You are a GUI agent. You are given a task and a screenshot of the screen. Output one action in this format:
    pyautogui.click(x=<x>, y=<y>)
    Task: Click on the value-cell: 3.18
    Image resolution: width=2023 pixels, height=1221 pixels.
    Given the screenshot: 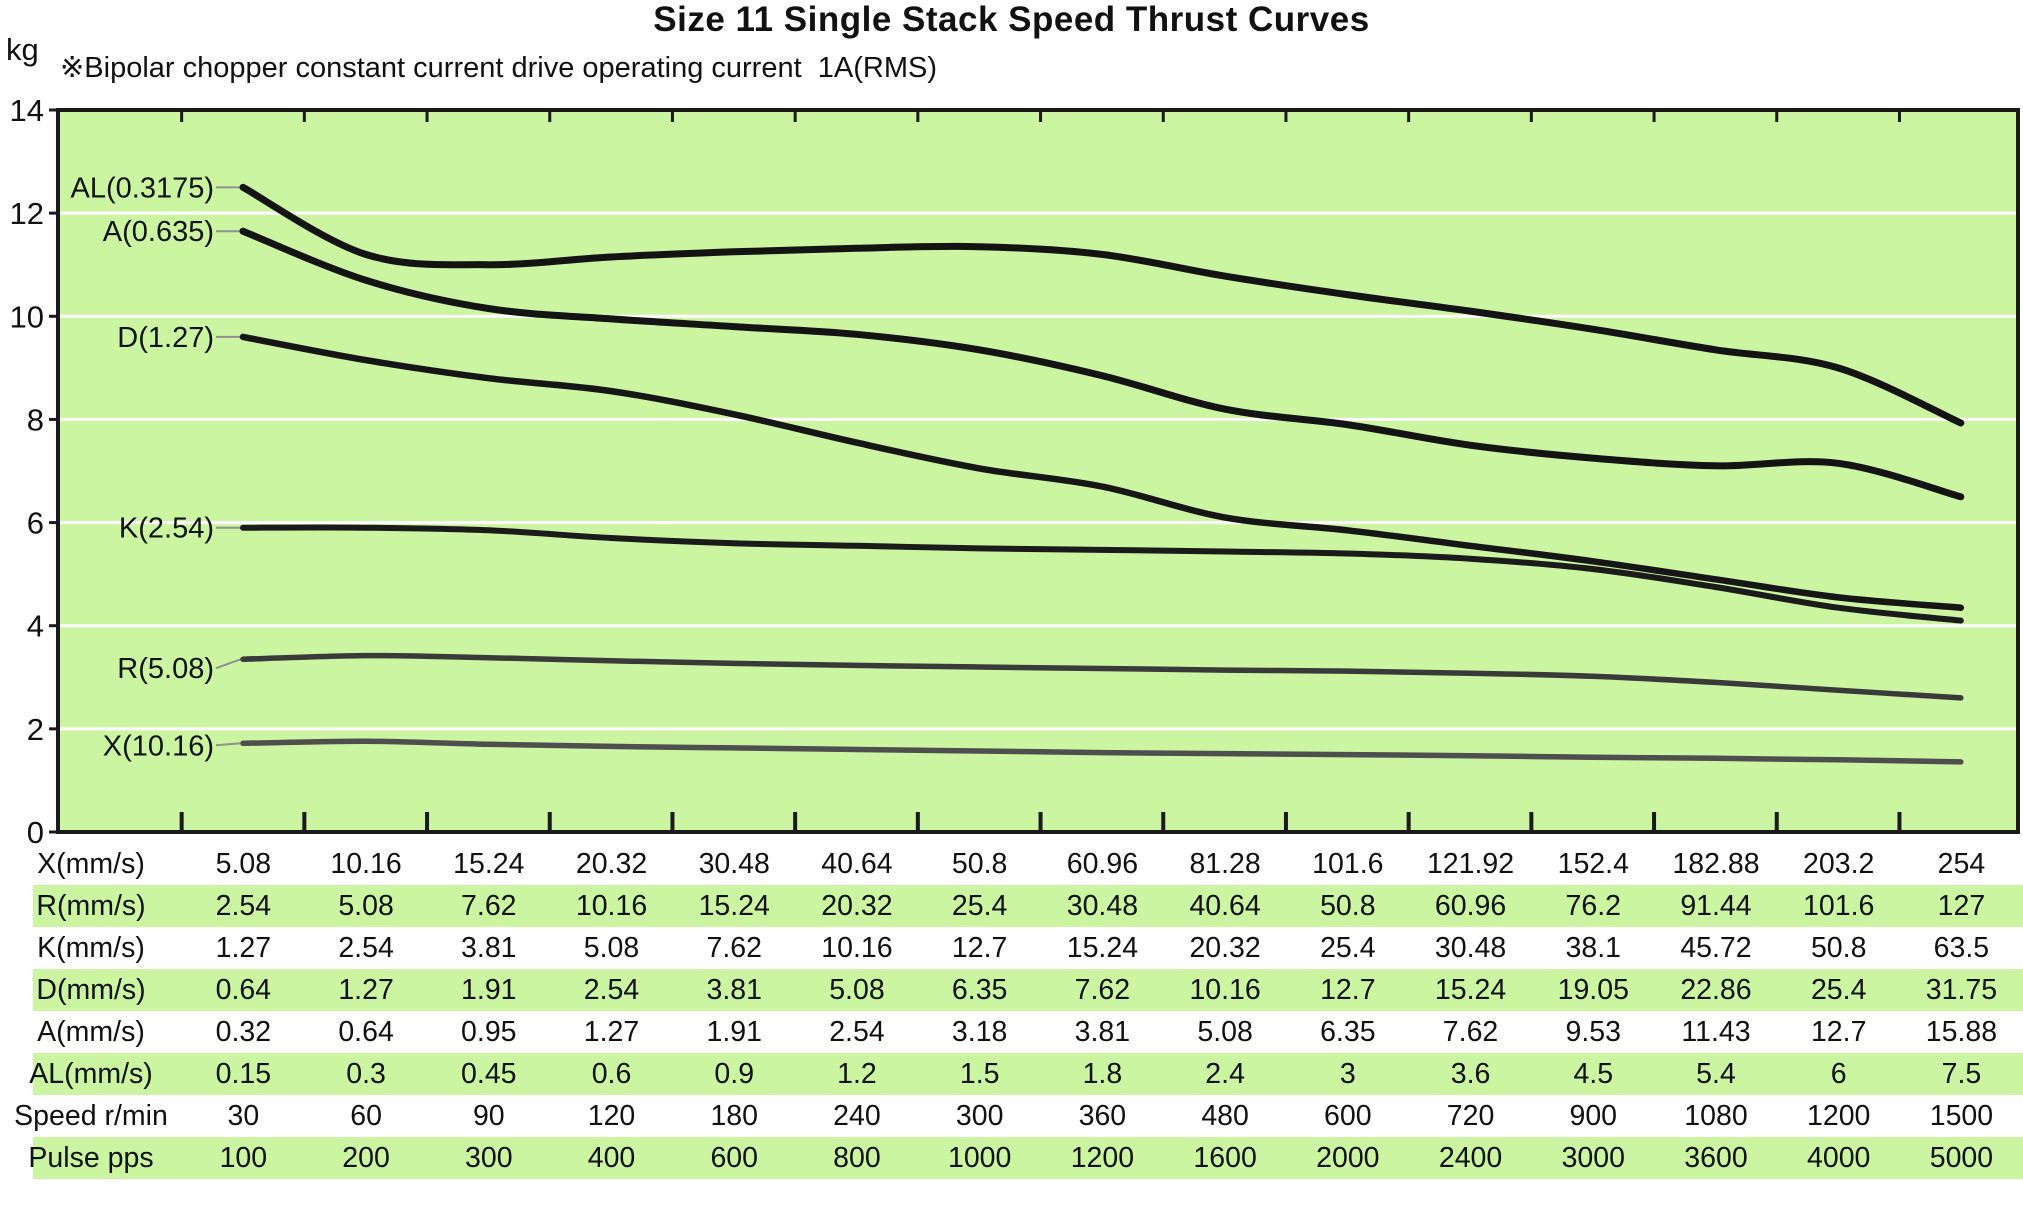 What is the action you would take?
    pyautogui.click(x=979, y=1031)
    